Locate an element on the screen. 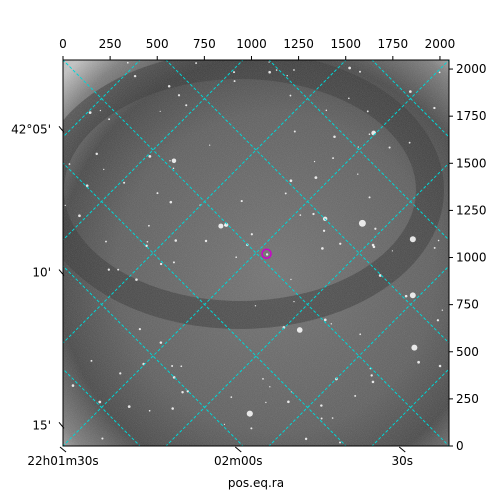  pixel-y-axis-right: 0 250 500 750 1000 1250 1500 1750 2000 is located at coordinates (468, 257).